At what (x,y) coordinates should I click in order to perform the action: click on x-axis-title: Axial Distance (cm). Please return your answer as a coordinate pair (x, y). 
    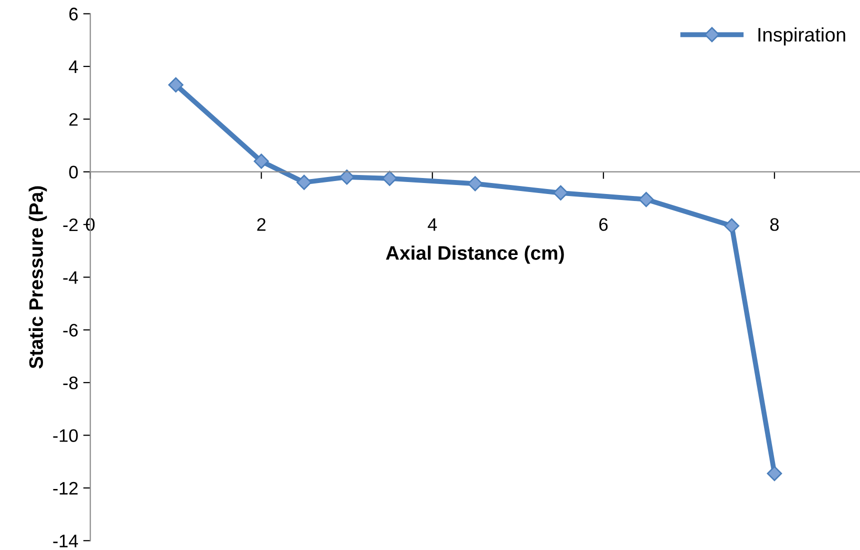
    Looking at the image, I should click on (475, 255).